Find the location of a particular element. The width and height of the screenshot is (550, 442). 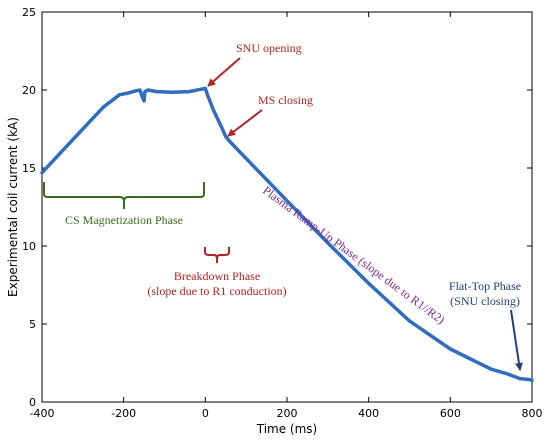

y-tick-label: 20 is located at coordinates (29, 90).